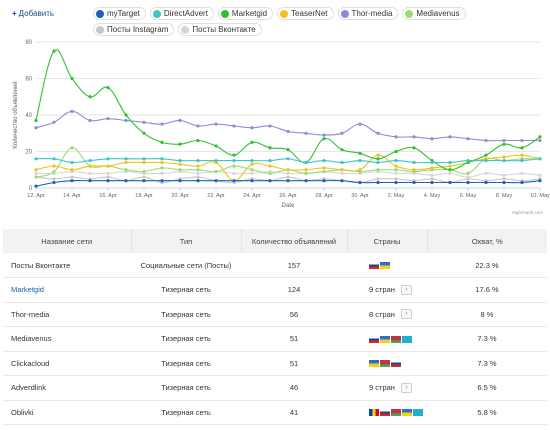 This screenshot has height=430, width=550. Describe the element at coordinates (294, 339) in the screenshot. I see `ads-count: 51` at that location.